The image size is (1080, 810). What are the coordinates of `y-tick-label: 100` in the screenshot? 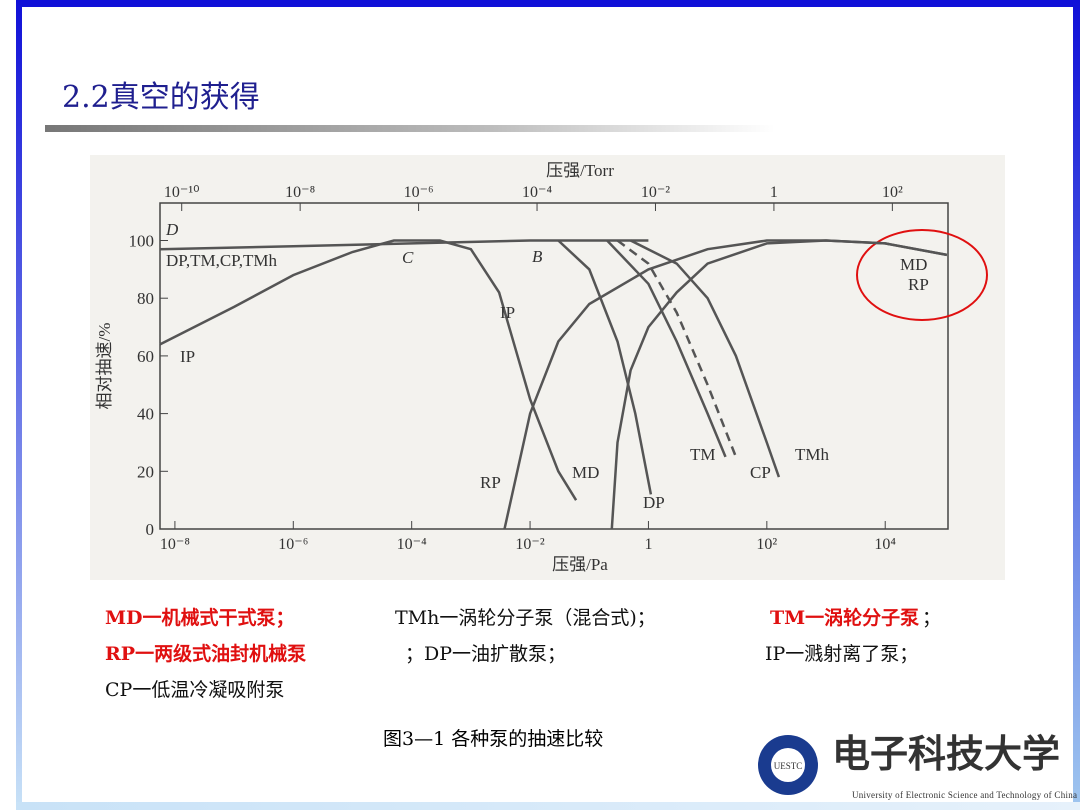 It's located at (142, 241).